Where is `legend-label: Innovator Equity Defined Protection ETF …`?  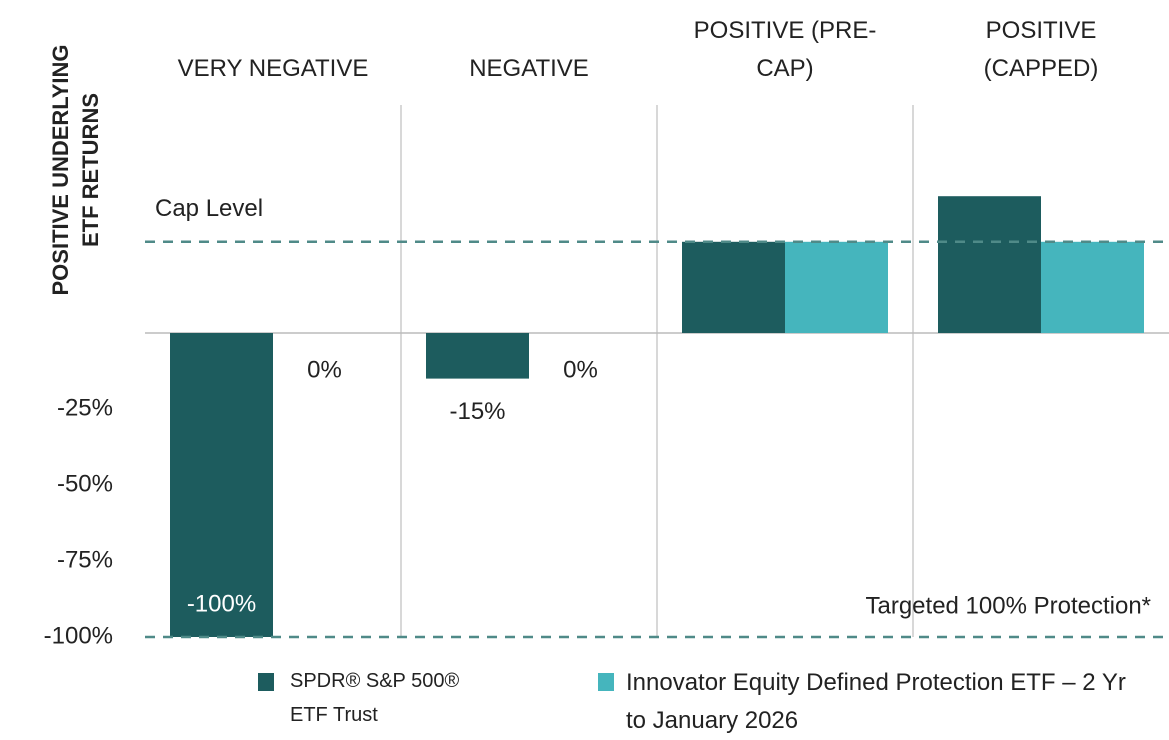 legend-label: Innovator Equity Defined Protection ETF … is located at coordinates (876, 701).